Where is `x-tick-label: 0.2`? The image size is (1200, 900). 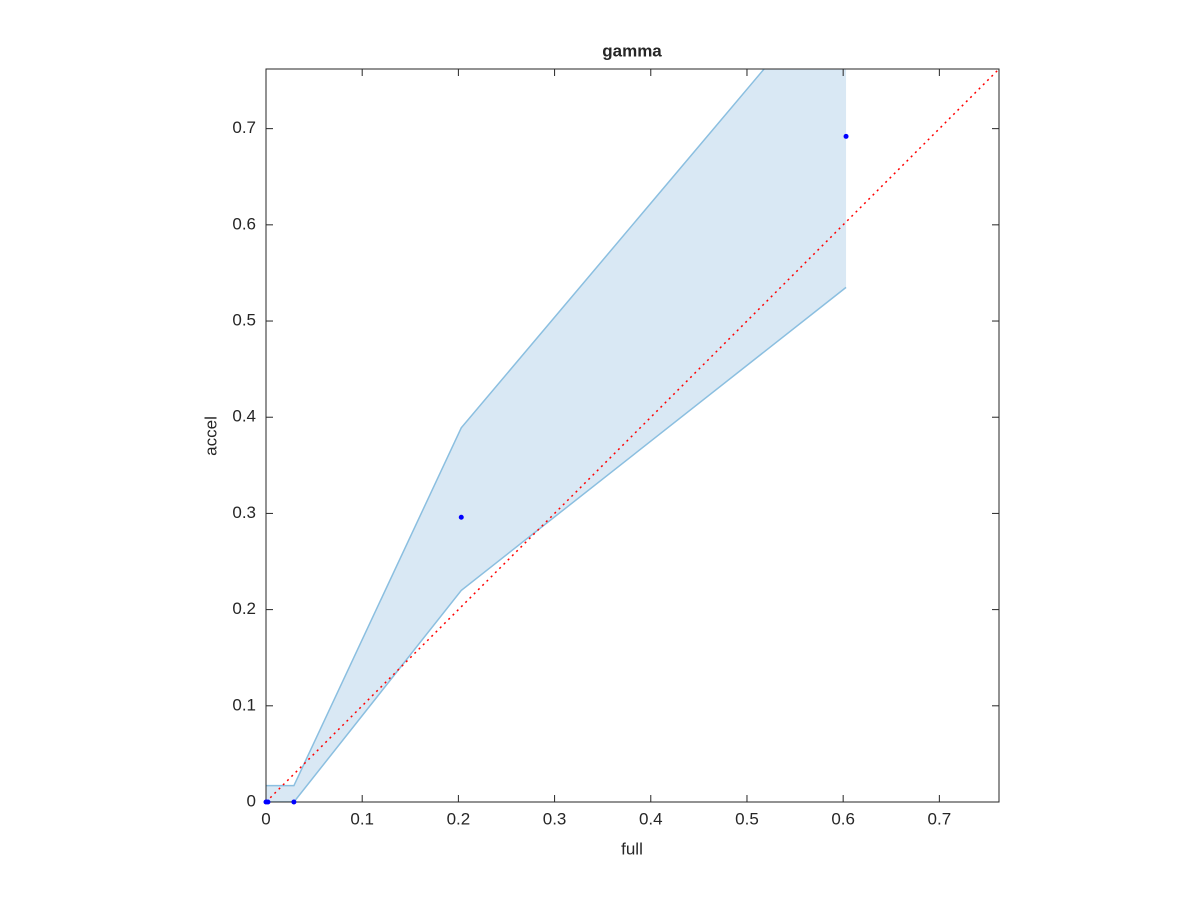 x-tick-label: 0.2 is located at coordinates (459, 818).